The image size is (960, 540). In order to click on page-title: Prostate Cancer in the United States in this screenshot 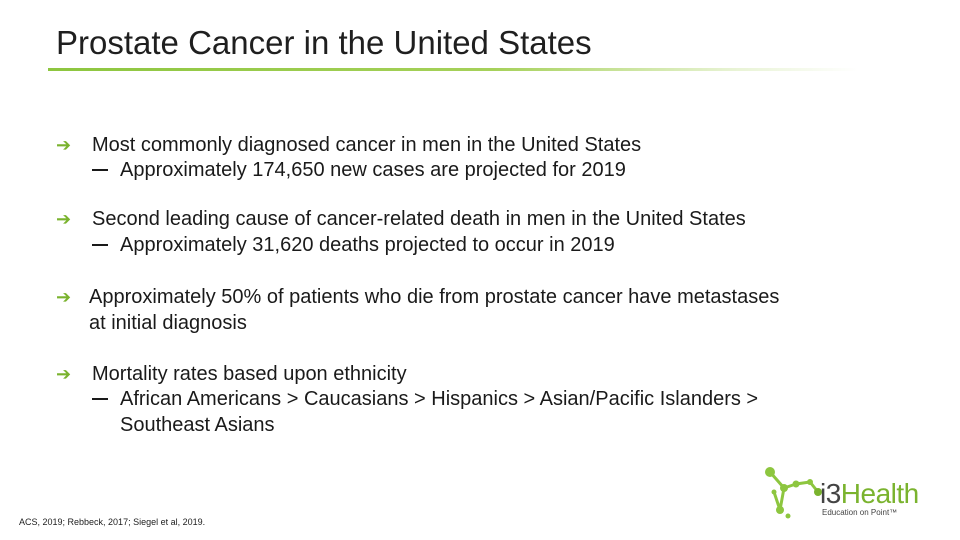, I will do `click(324, 42)`.